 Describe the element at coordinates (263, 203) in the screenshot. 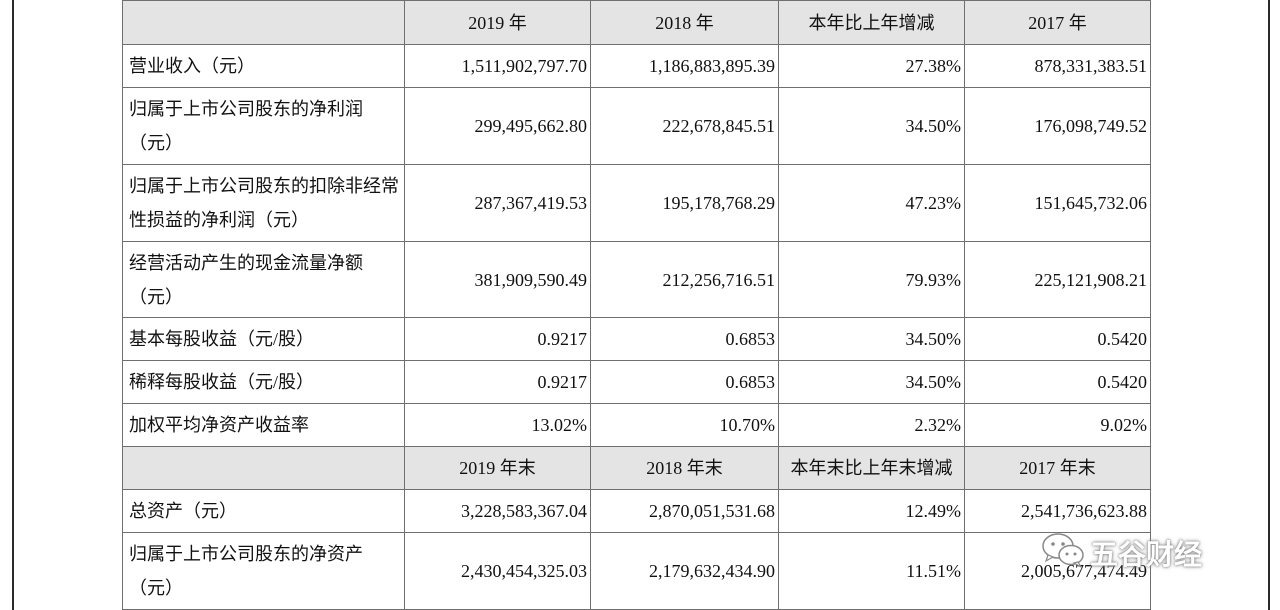

I see `row-label: 归属于上市公司股东的扣除非经常性损益的净利润（元）` at that location.